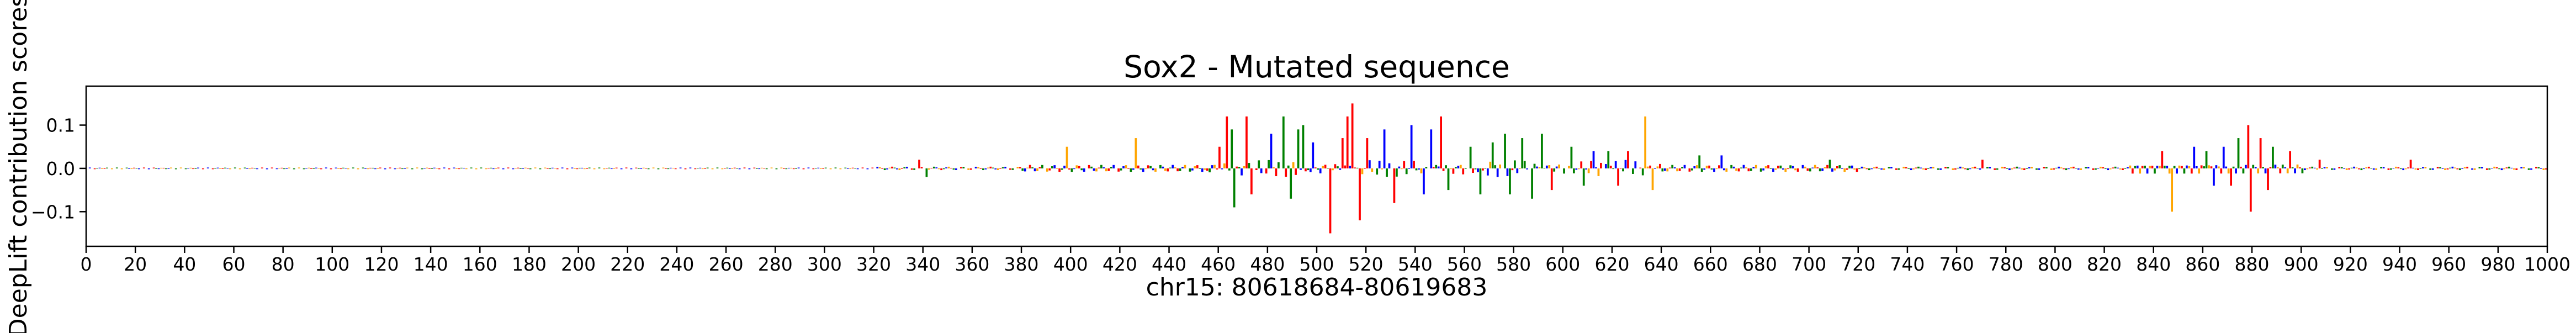 The height and width of the screenshot is (333, 2576). I want to click on y-axis-label: DeepLift contribution scores, so click(18, 166).